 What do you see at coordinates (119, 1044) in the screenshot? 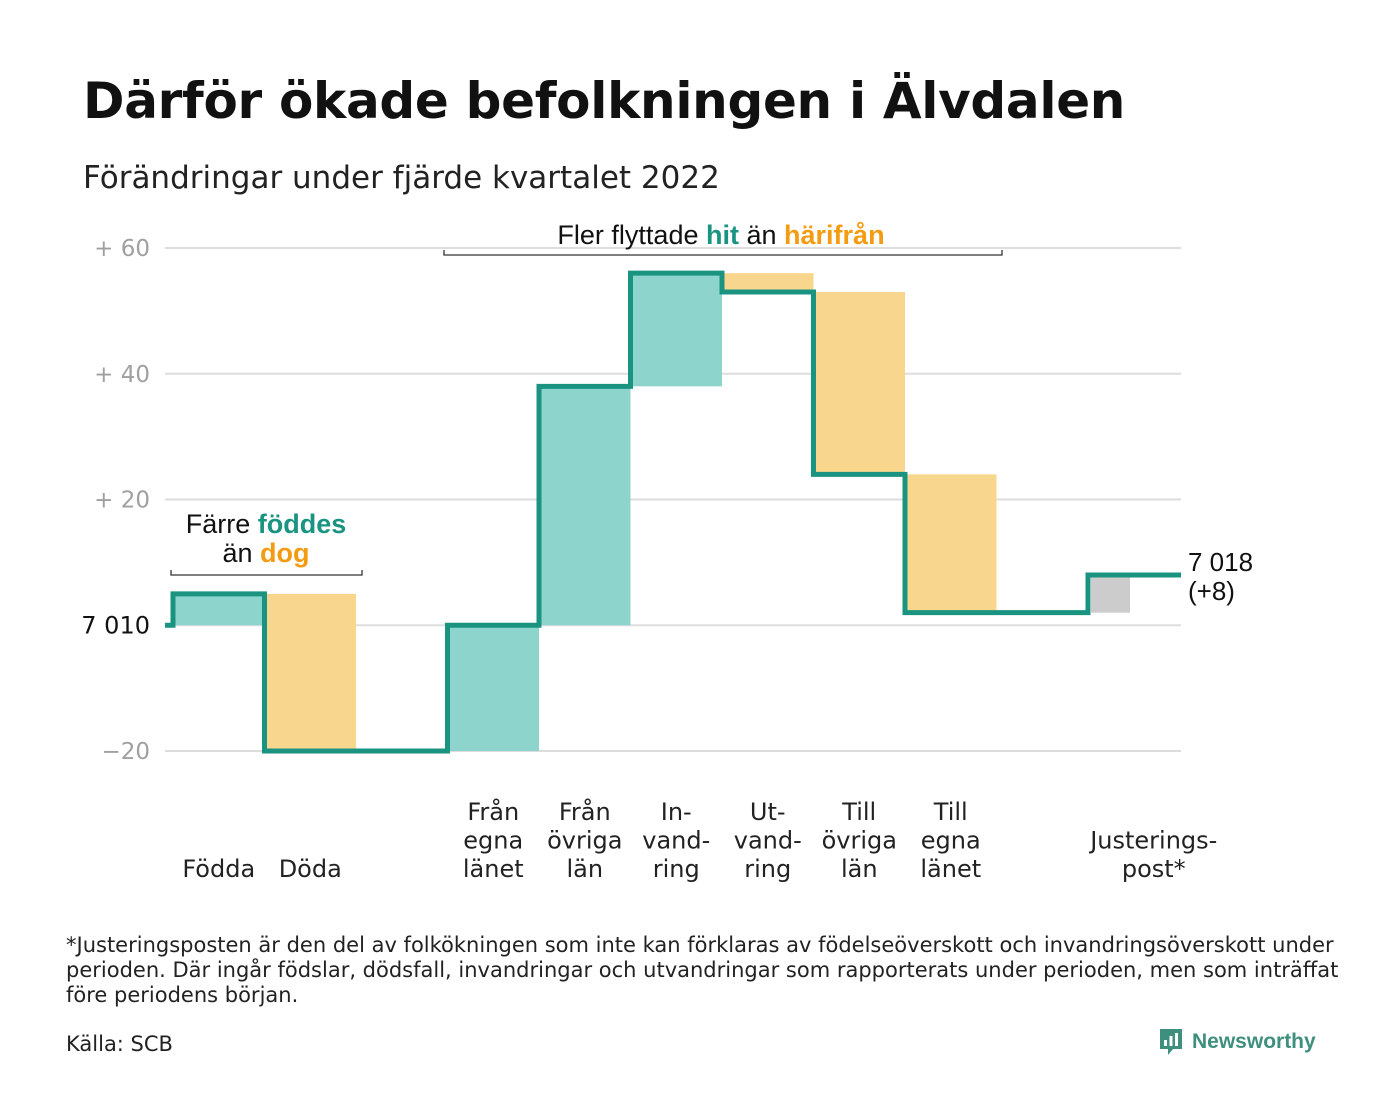
I see `source-note: Källa: SCB` at bounding box center [119, 1044].